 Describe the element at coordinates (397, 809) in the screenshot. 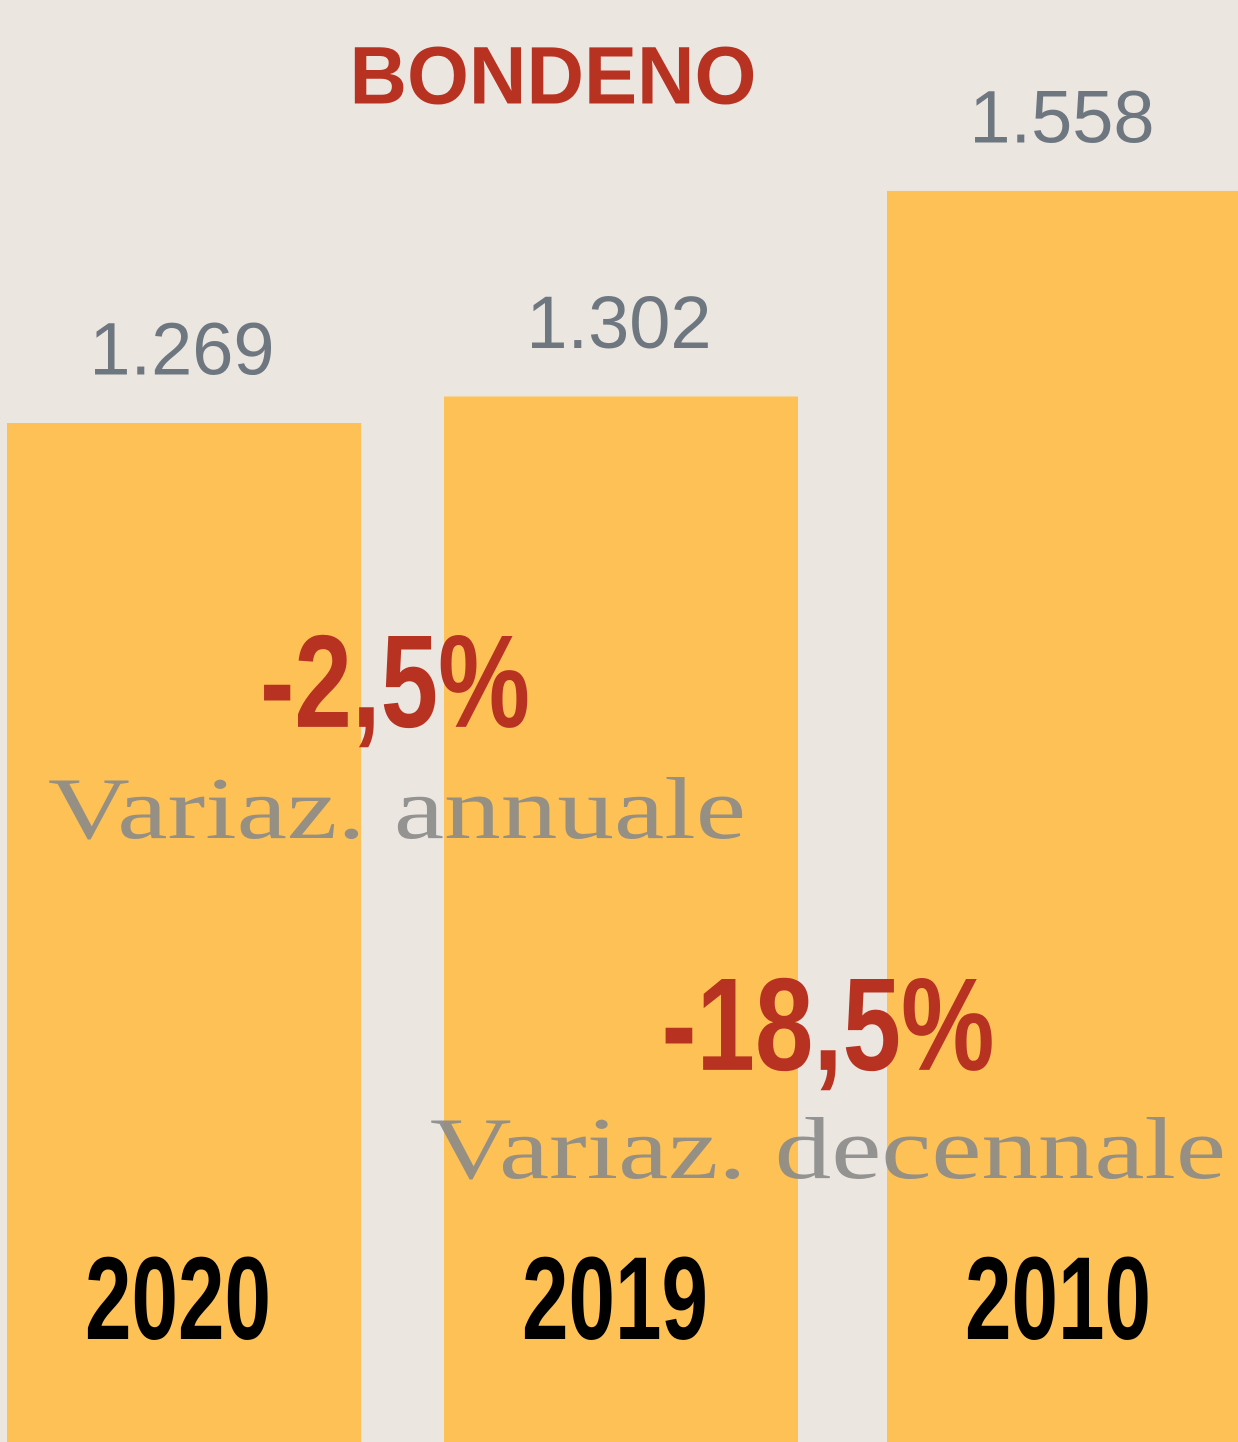

I see `annotation: Variaz. annuale` at that location.